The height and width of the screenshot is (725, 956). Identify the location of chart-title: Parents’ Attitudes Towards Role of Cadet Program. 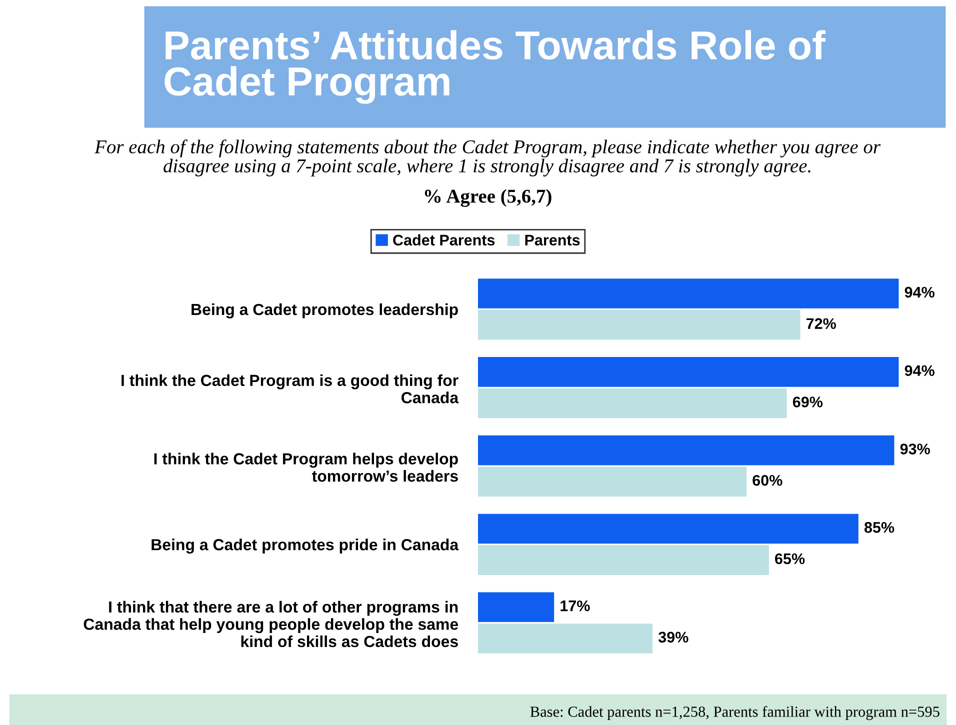
(495, 67).